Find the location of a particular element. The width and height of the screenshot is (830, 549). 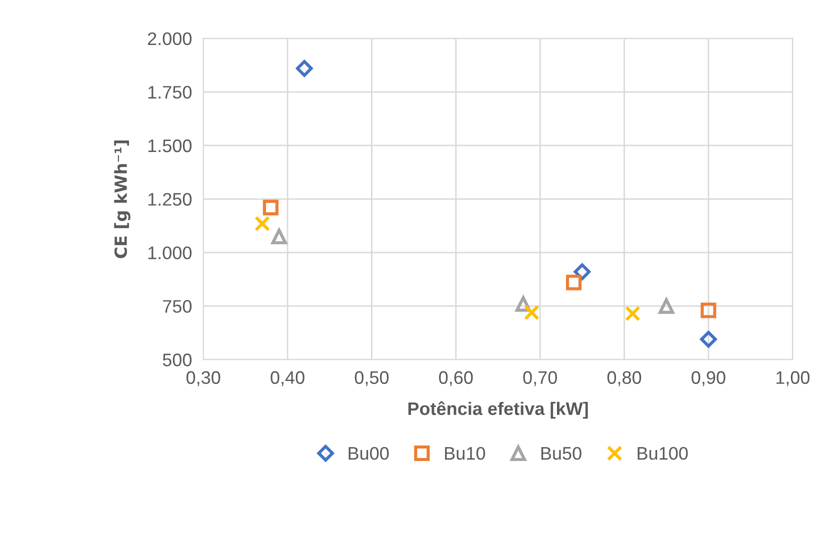

y-tick-label: 750 is located at coordinates (177, 306).